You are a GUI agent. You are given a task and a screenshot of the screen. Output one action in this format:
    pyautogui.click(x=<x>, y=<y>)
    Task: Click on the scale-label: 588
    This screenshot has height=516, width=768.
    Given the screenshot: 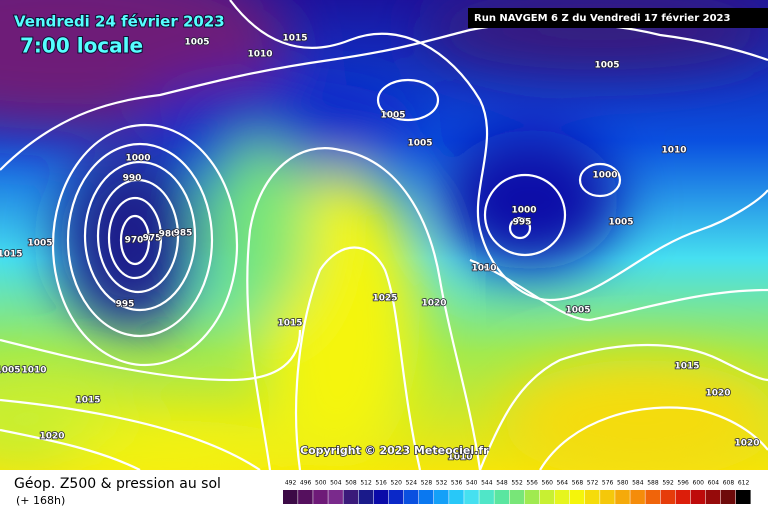 What is the action you would take?
    pyautogui.click(x=653, y=483)
    